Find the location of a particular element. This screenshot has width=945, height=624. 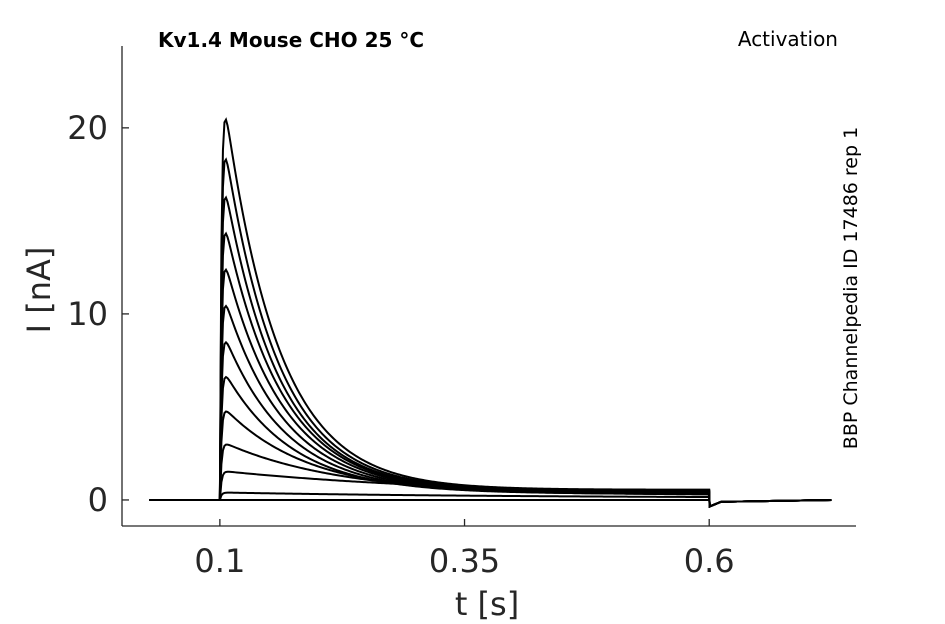

chart-subtitle: Activation is located at coordinates (788, 39).